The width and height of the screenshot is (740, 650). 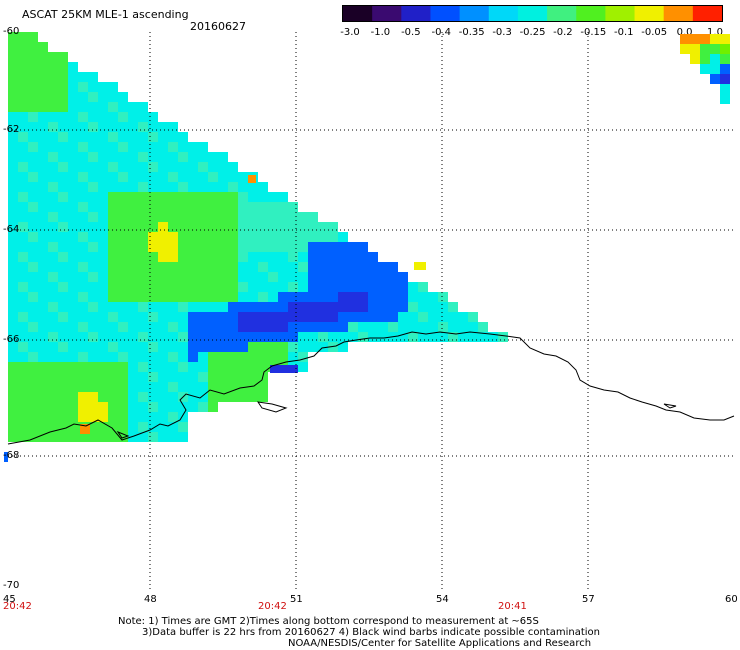 What do you see at coordinates (445, 13) in the screenshot?
I see `colorbar-swatch` at bounding box center [445, 13].